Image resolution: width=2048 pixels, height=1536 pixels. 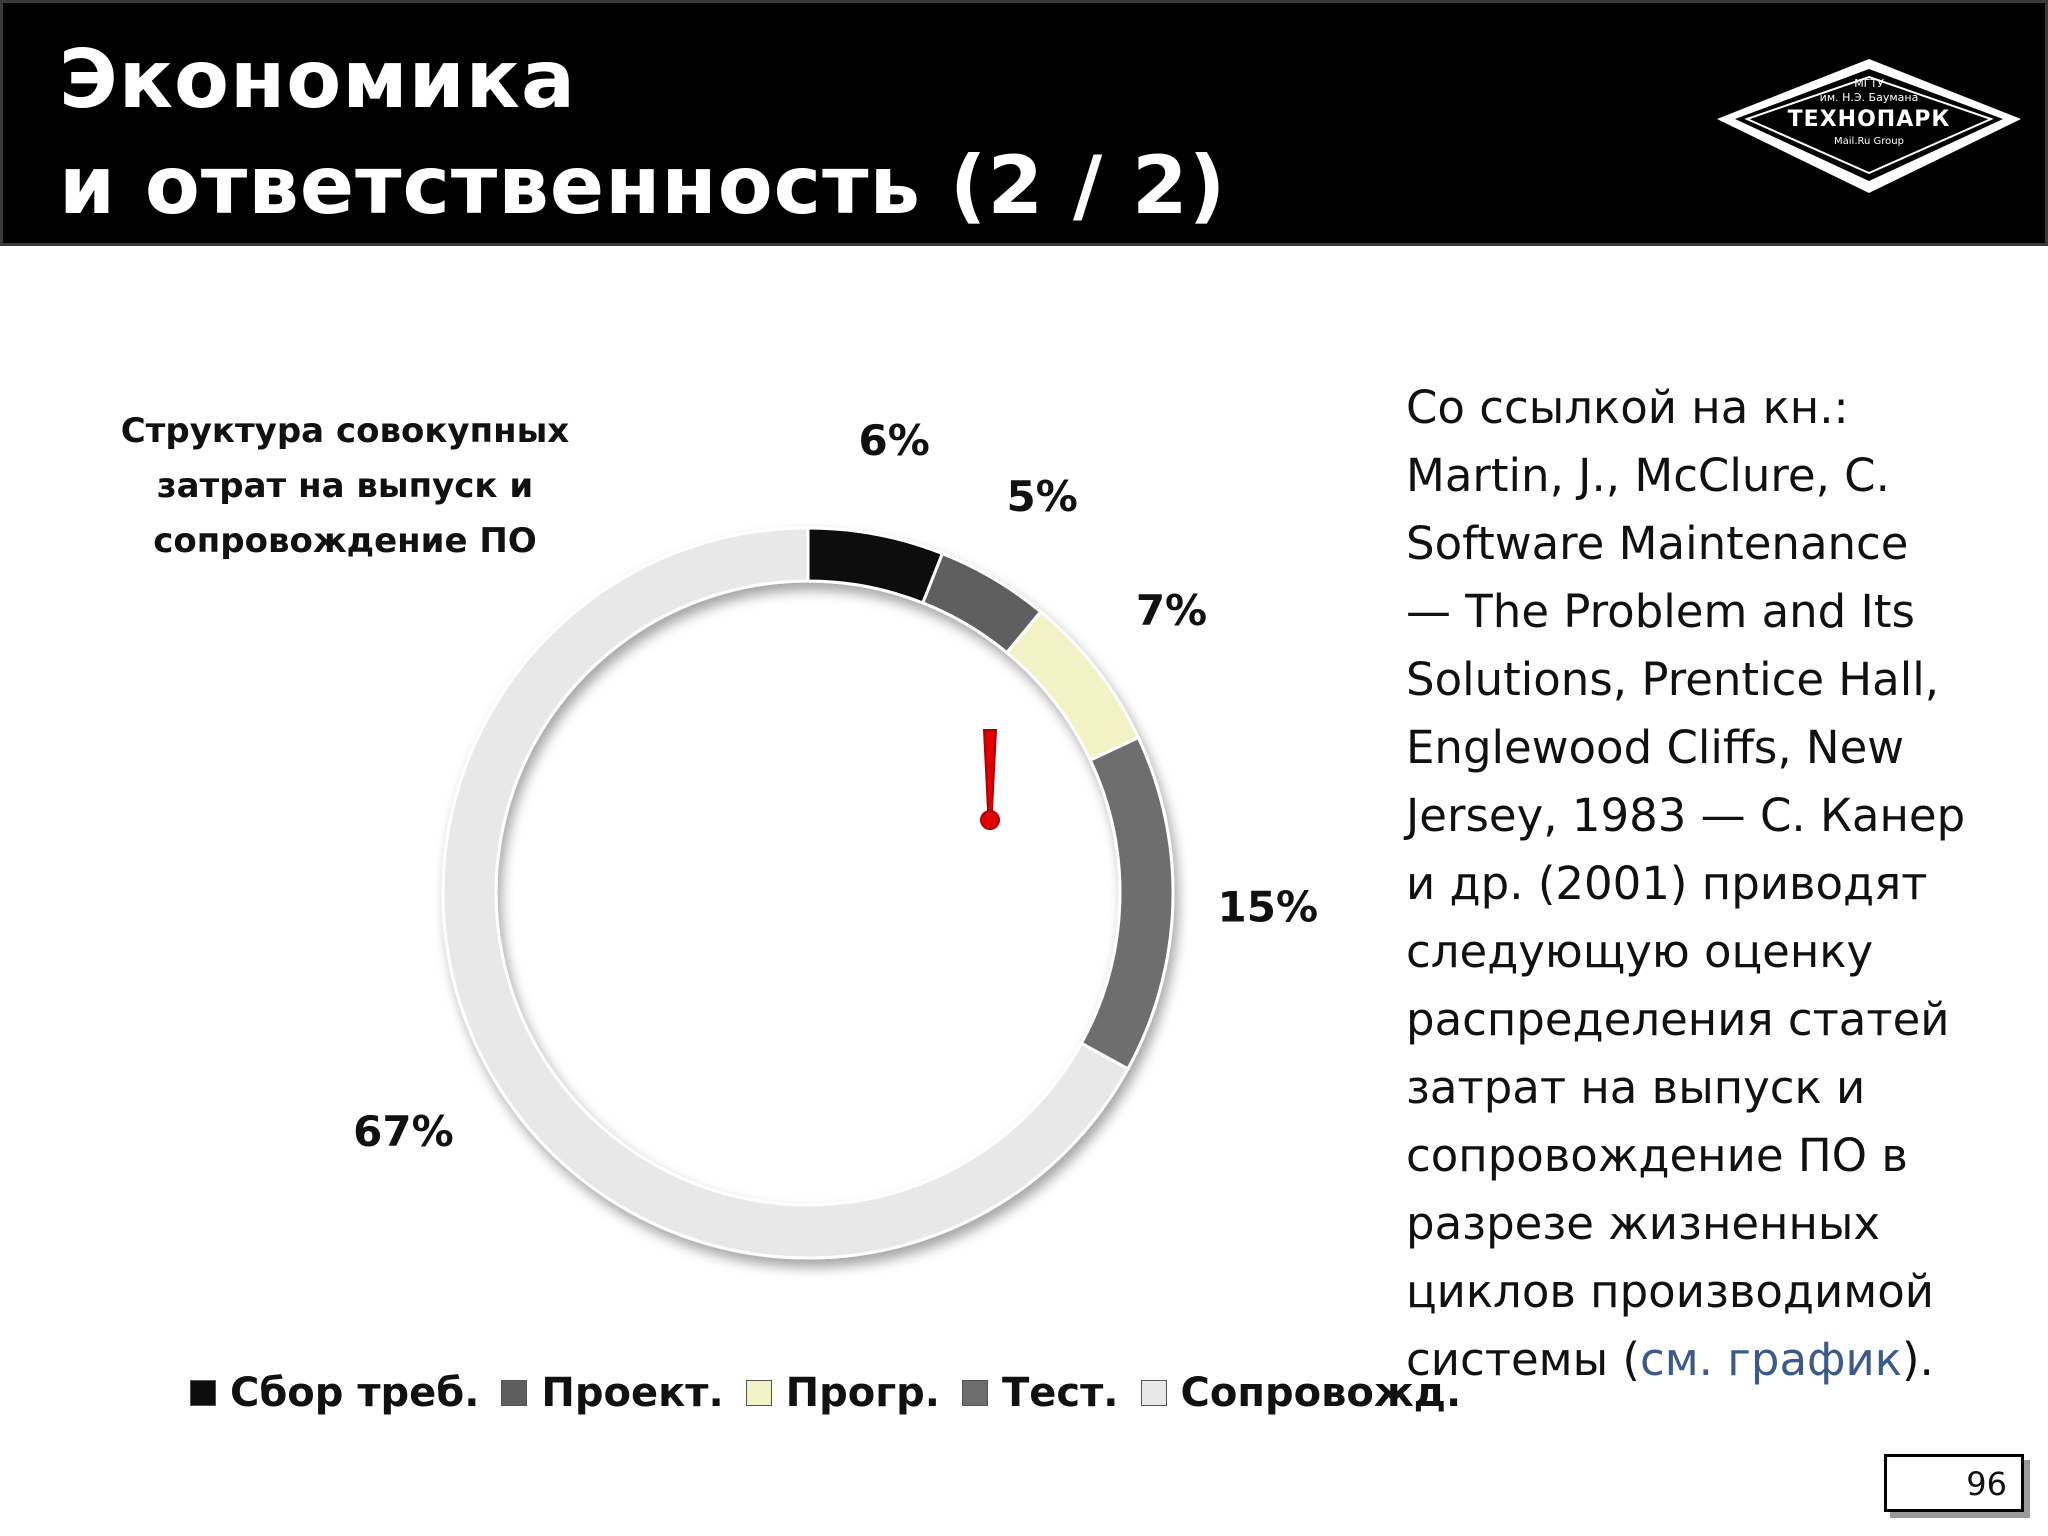 I want to click on reference-line: циклов производимой, so click(x=1670, y=1291).